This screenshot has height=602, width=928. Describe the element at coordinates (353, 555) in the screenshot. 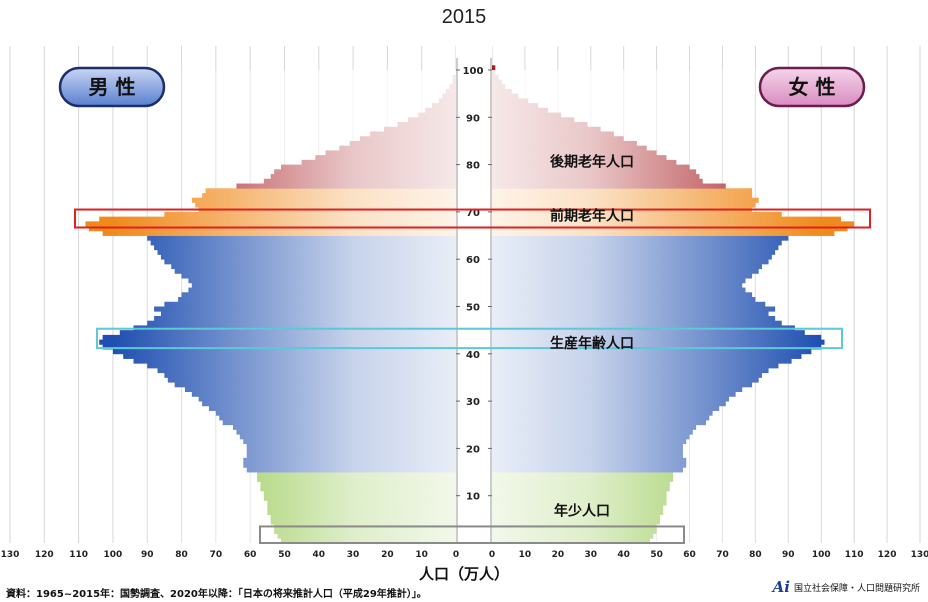

I see `x-tick-label-left: 30` at that location.